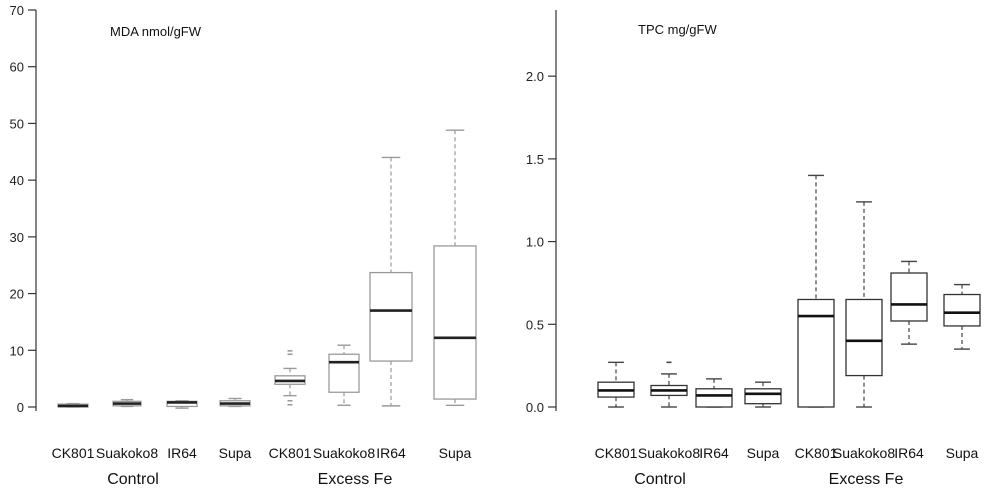  Describe the element at coordinates (535, 159) in the screenshot. I see `y-tick-label: 1.5` at that location.